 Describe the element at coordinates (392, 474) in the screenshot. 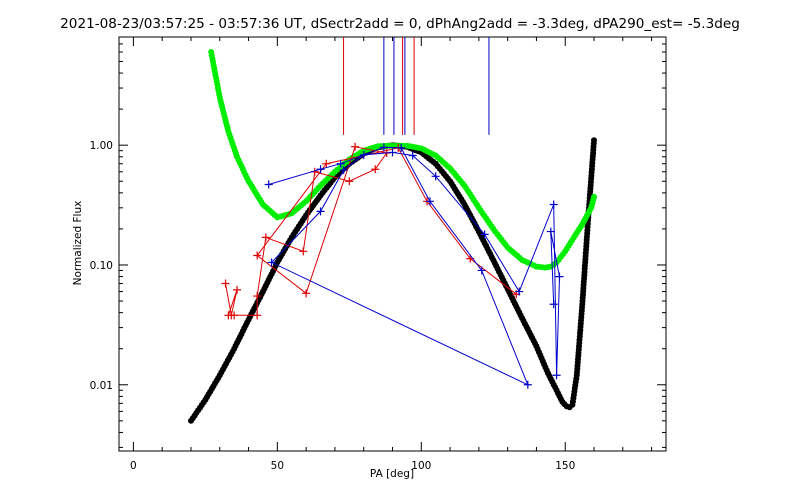

I see `x-axis-label: PA [deg]` at that location.